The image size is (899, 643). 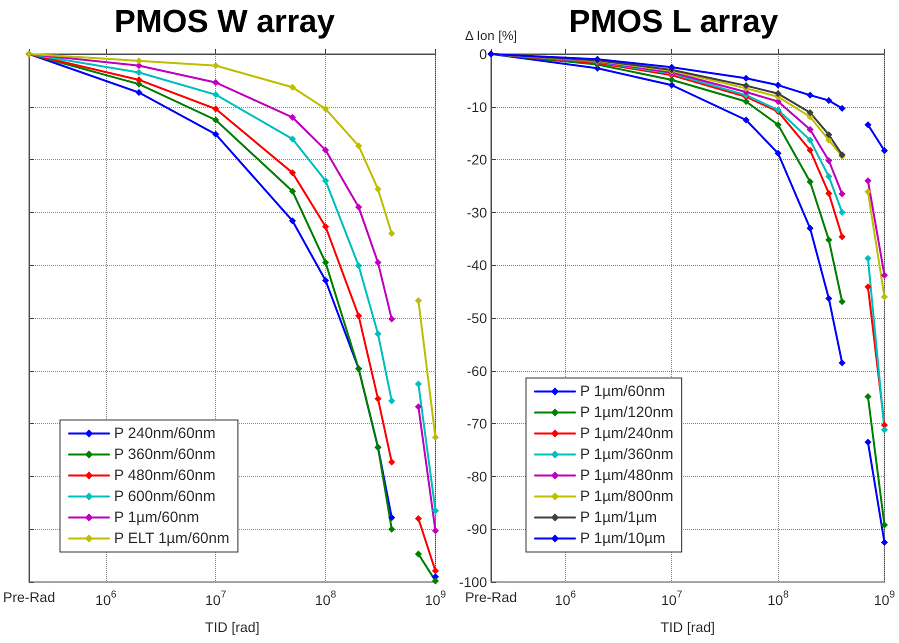 What do you see at coordinates (477, 318) in the screenshot?
I see `y-tick-label: -50` at bounding box center [477, 318].